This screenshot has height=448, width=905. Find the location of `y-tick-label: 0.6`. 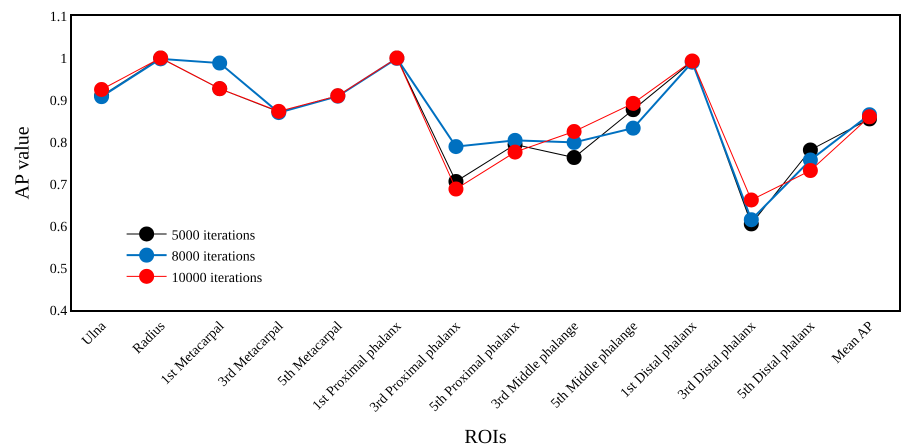

y-tick-label: 0.6 is located at coordinates (59, 227).